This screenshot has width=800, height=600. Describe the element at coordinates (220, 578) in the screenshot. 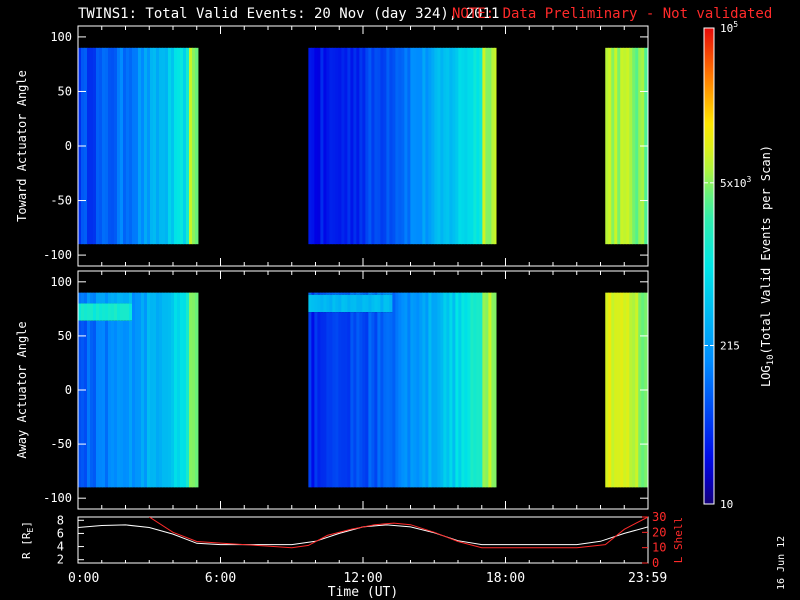

I see `x-tick-label: 6:00` at that location.